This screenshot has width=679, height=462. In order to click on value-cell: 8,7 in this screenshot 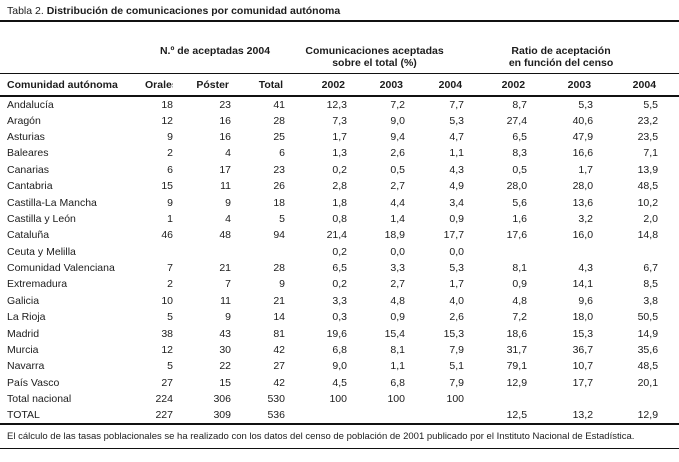, I will do `click(520, 104)`.